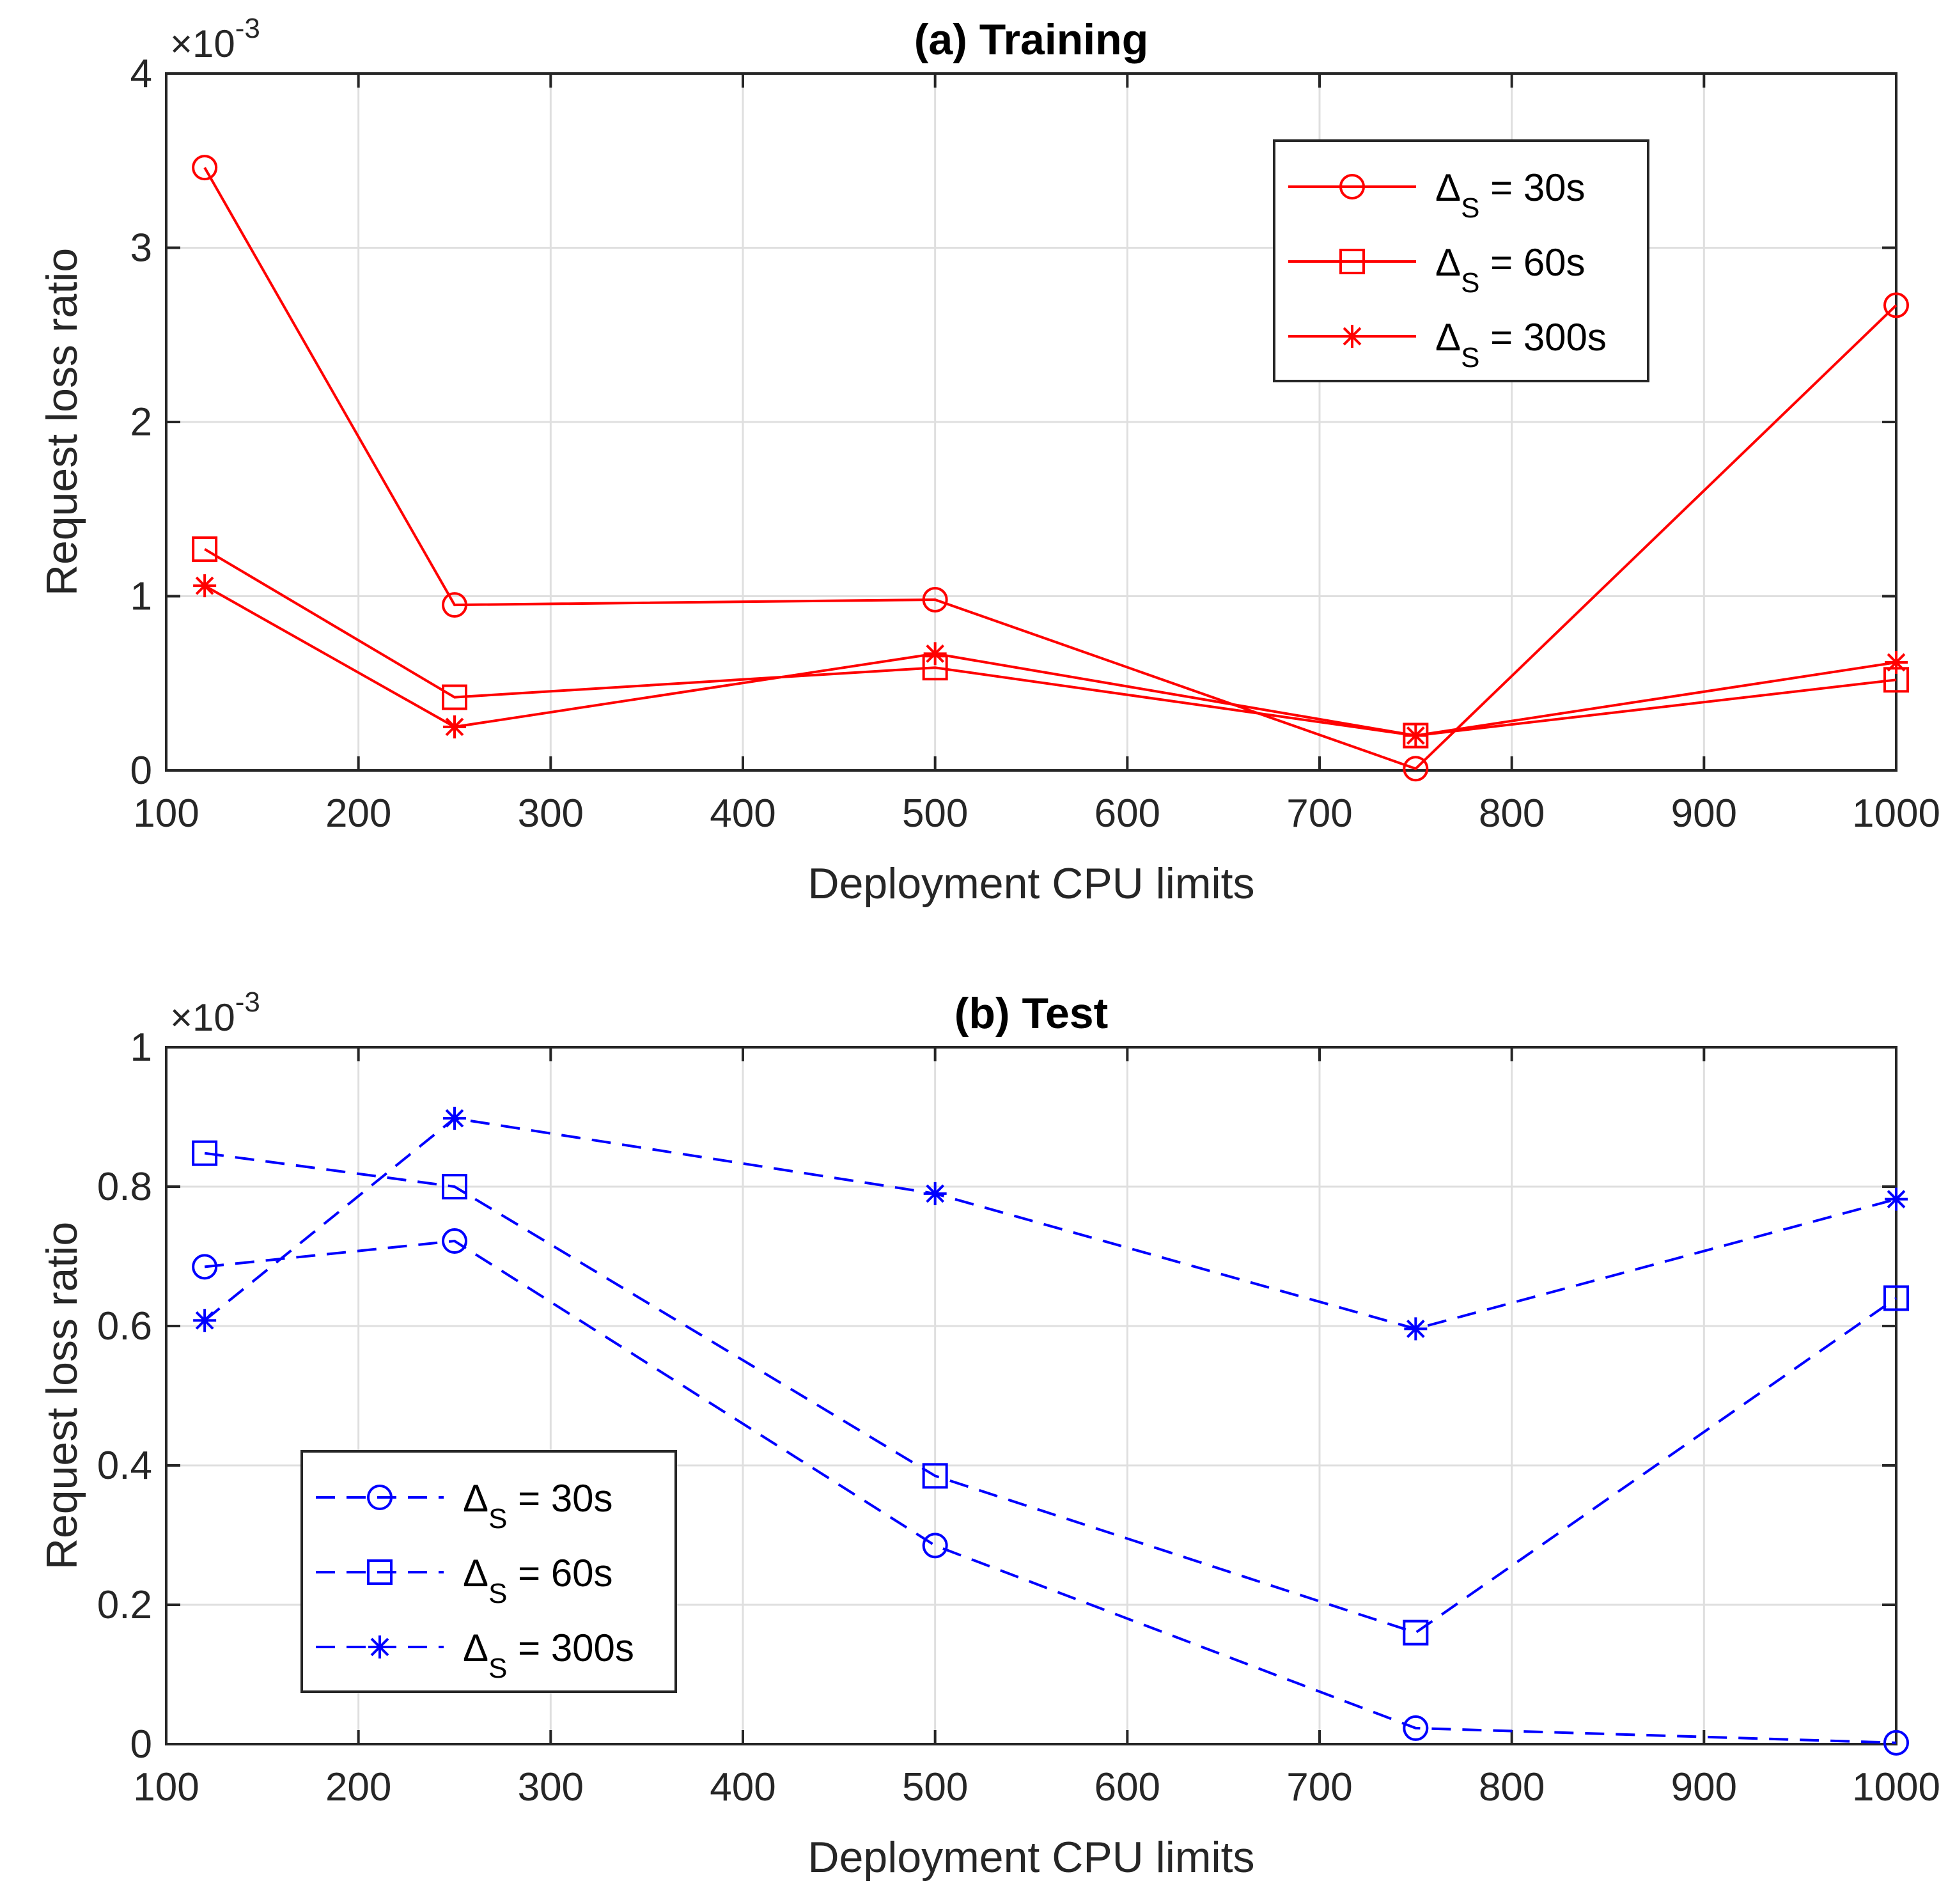 The height and width of the screenshot is (1904, 1948). Describe the element at coordinates (141, 74) in the screenshot. I see `y-tick-label: 4` at that location.